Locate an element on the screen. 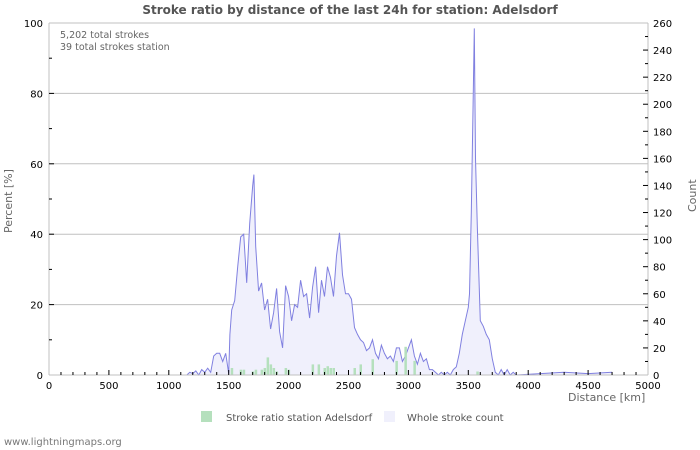 The height and width of the screenshot is (450, 700). y-right-tick-label: 240 is located at coordinates (662, 51).